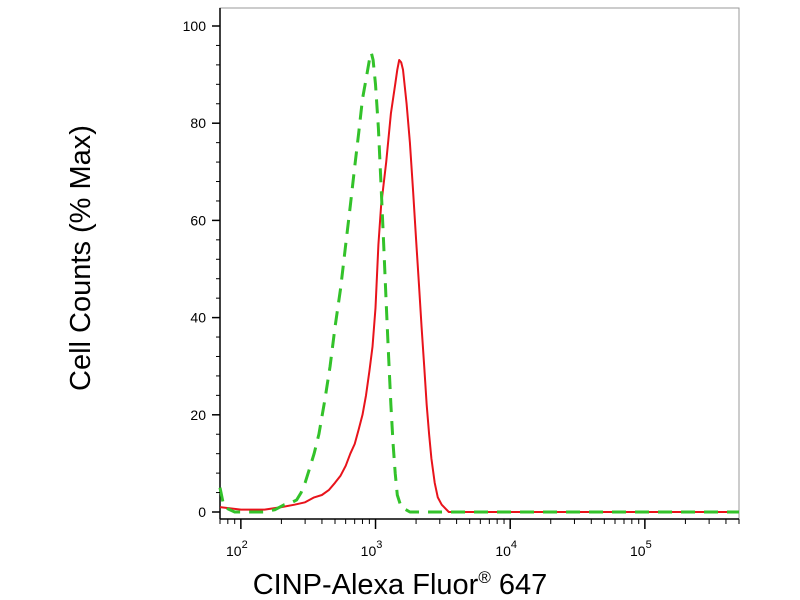 The height and width of the screenshot is (600, 800). What do you see at coordinates (198, 123) in the screenshot?
I see `y-tick-label: 80` at bounding box center [198, 123].